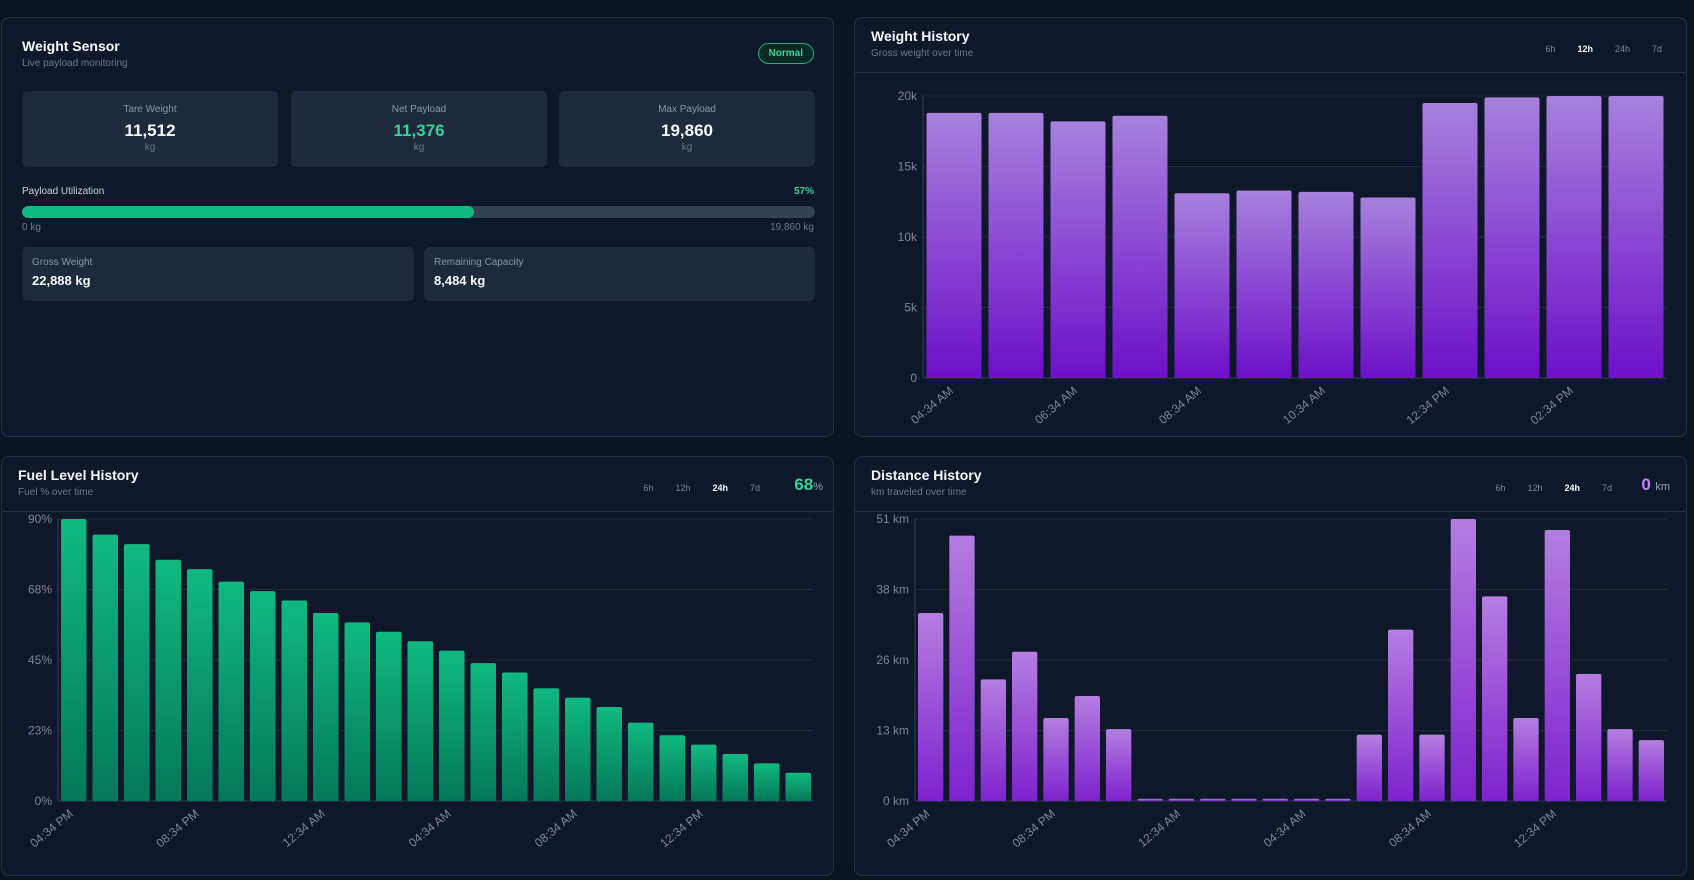 This screenshot has width=1694, height=880. Describe the element at coordinates (1285, 828) in the screenshot. I see `x-tick-label: 04:34 AM` at that location.